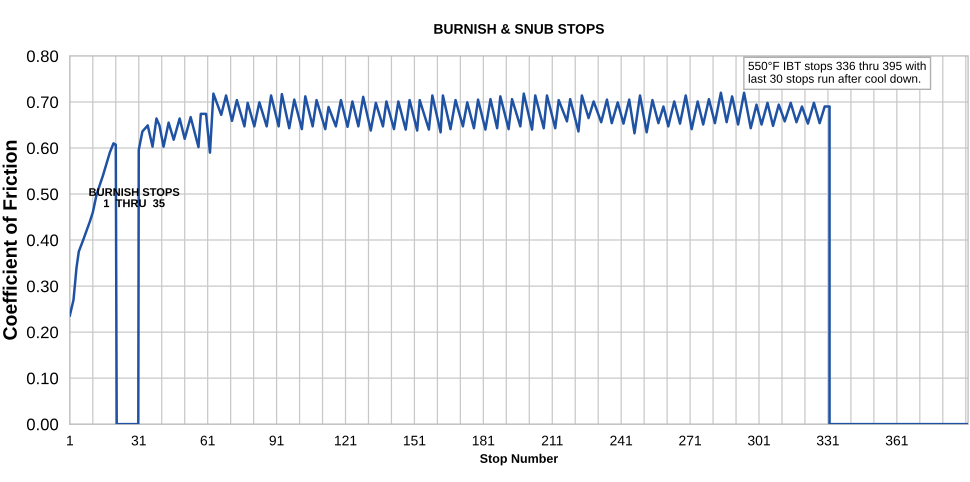 This screenshot has height=482, width=970. What do you see at coordinates (621, 441) in the screenshot?
I see `x-tick-label: 241` at bounding box center [621, 441].